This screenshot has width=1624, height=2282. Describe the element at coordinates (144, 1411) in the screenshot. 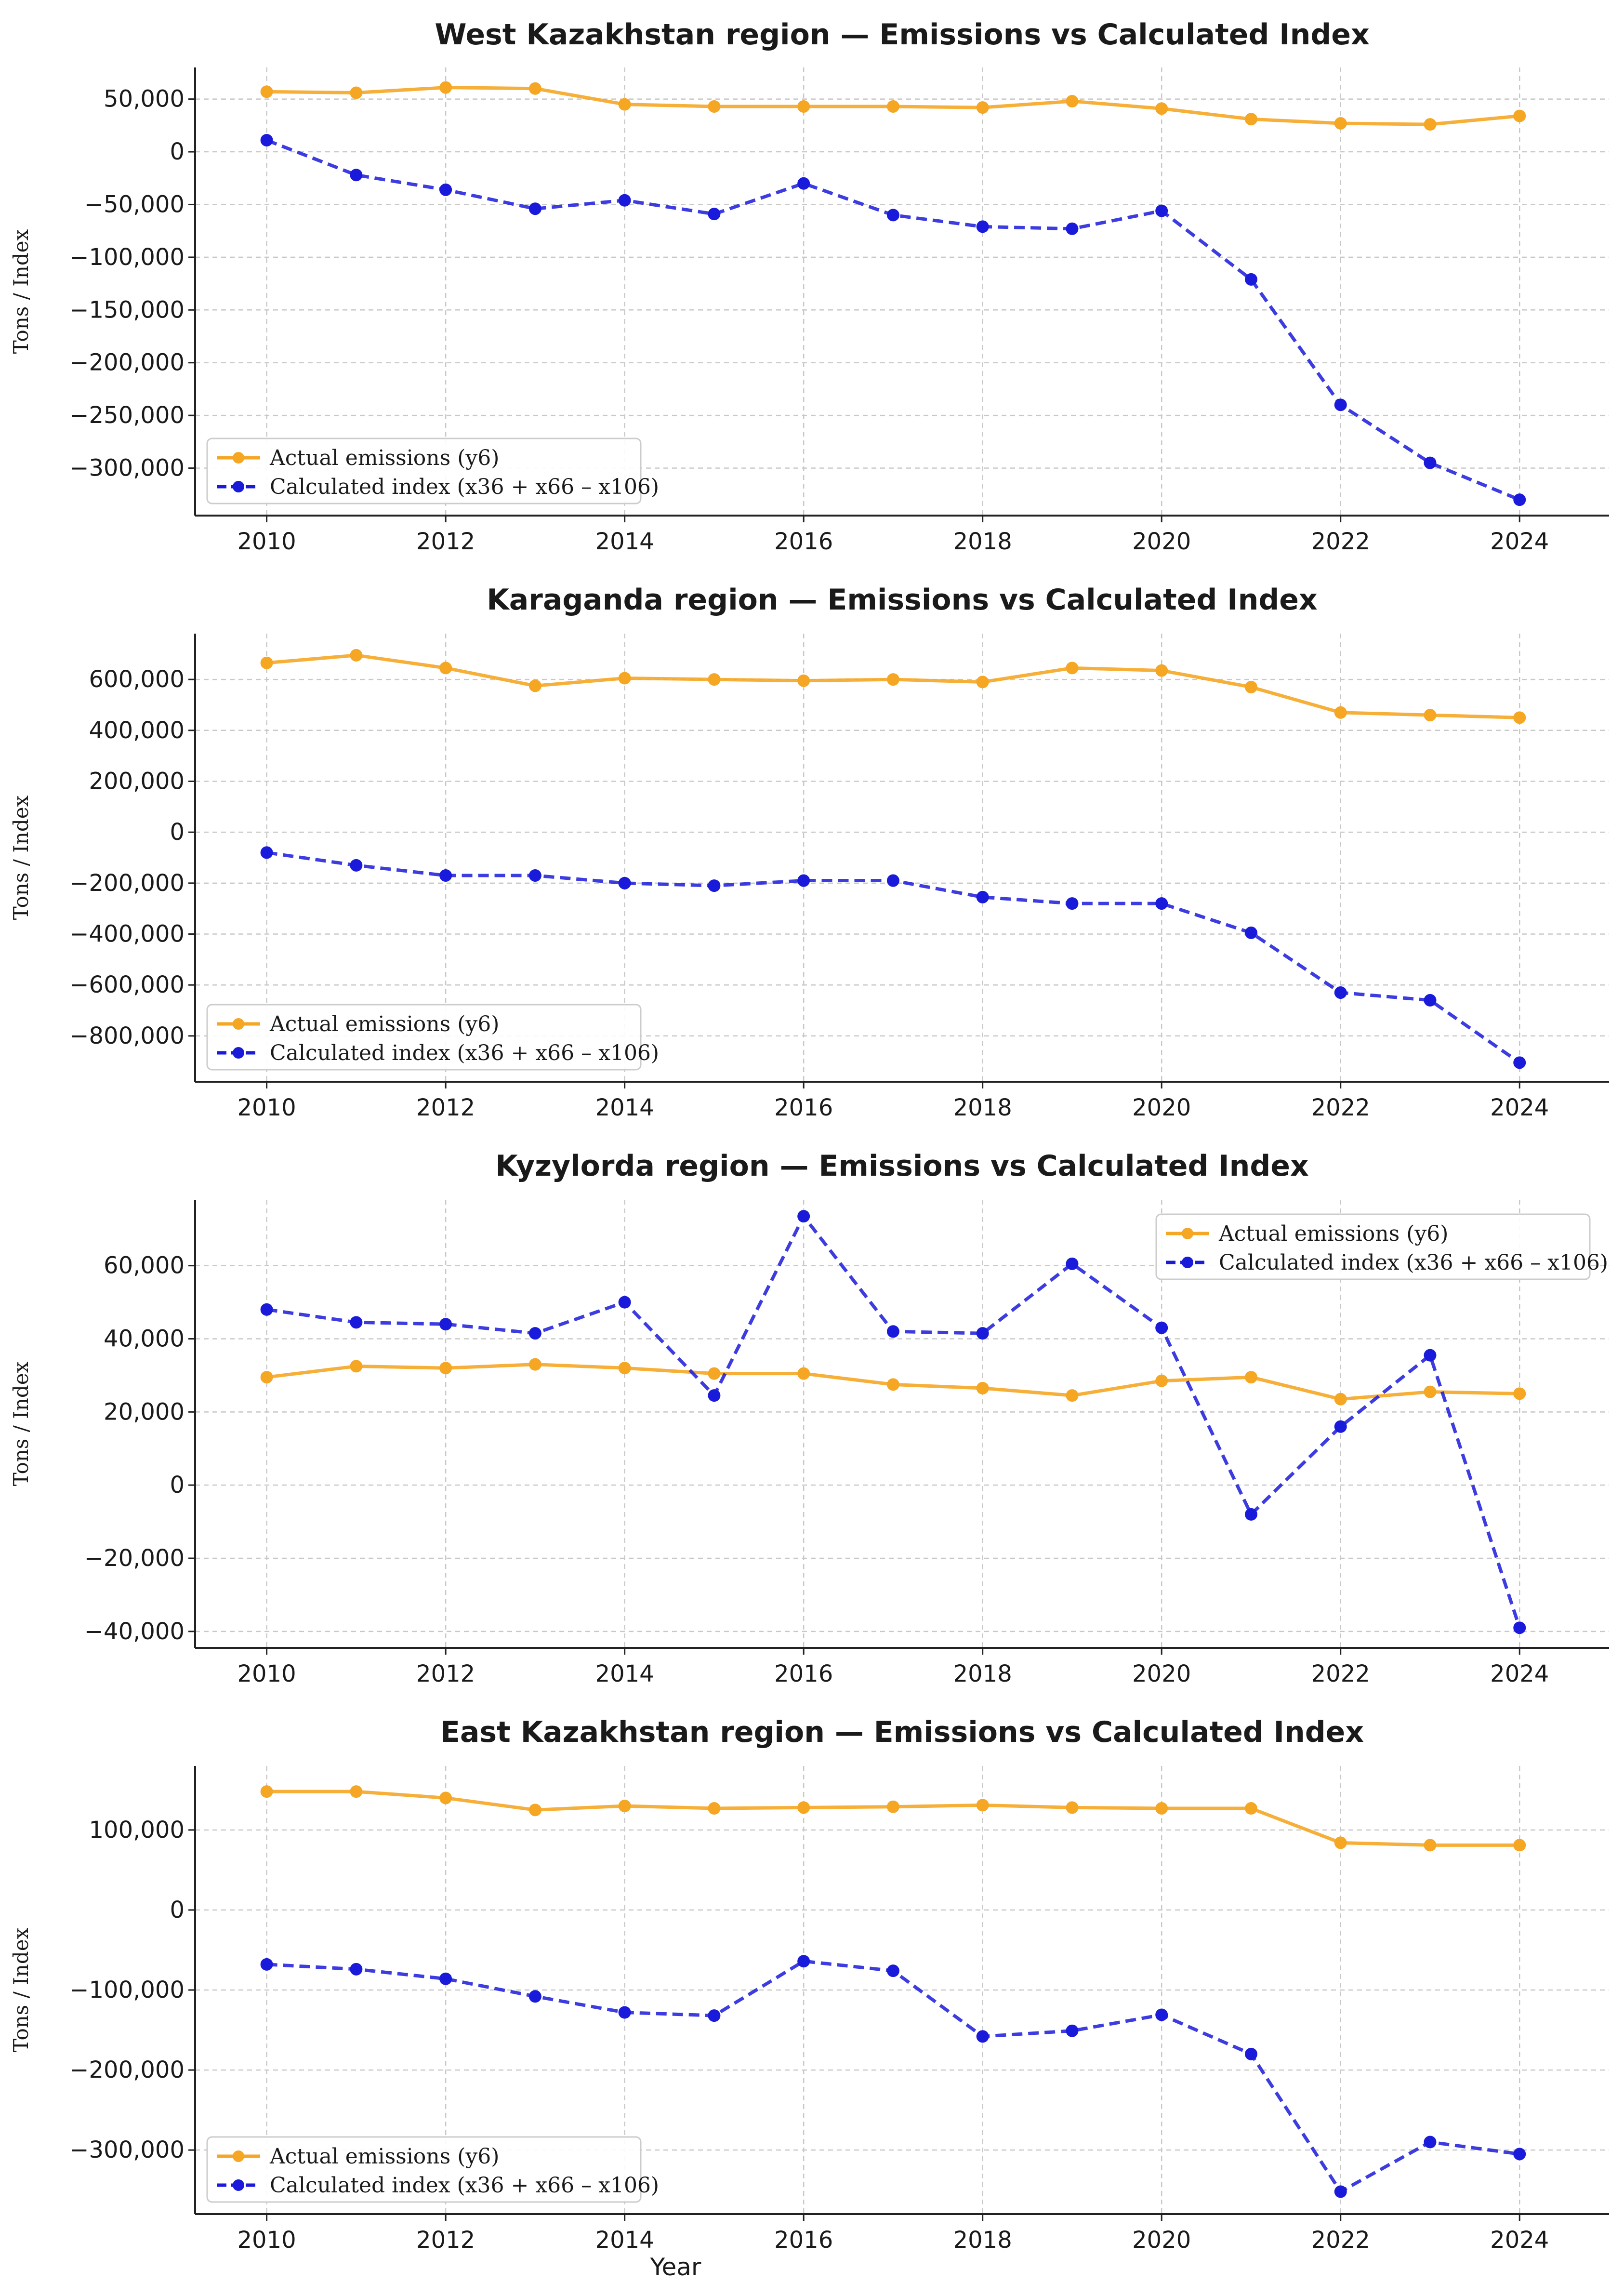

I see `y-tick-label: 20,000` at that location.